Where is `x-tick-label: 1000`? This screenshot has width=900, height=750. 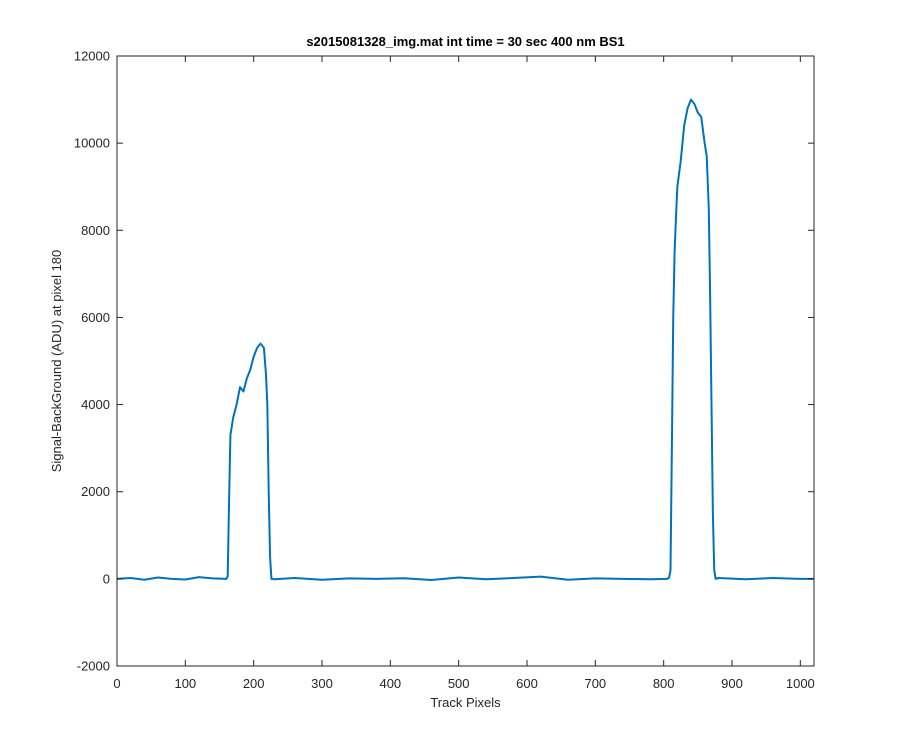
x-tick-label: 1000 is located at coordinates (800, 683).